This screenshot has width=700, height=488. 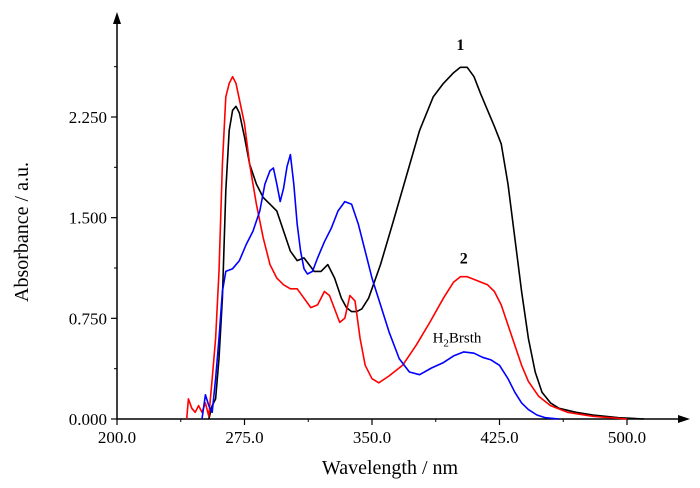 I want to click on x-axis-arrow-icon, so click(x=684, y=419).